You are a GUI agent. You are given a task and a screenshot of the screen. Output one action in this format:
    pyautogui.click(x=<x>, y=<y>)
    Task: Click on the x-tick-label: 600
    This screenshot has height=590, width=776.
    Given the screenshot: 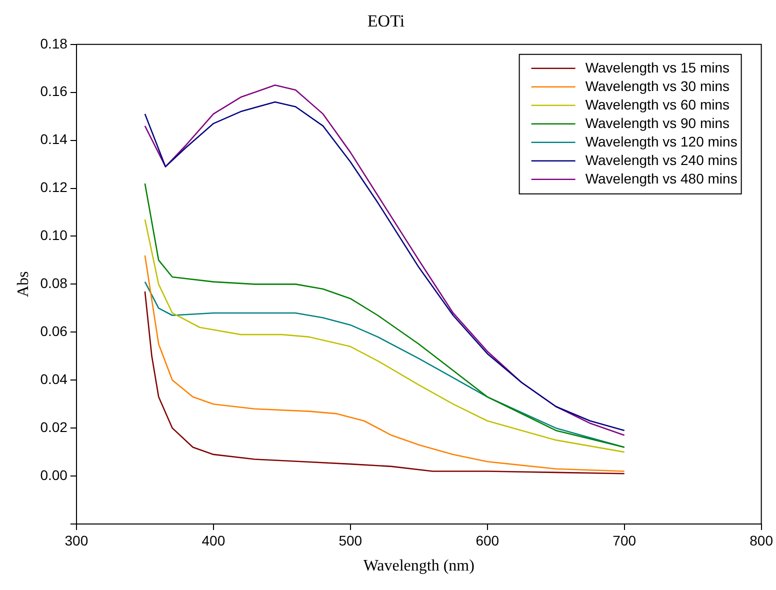 What is the action you would take?
    pyautogui.click(x=488, y=540)
    